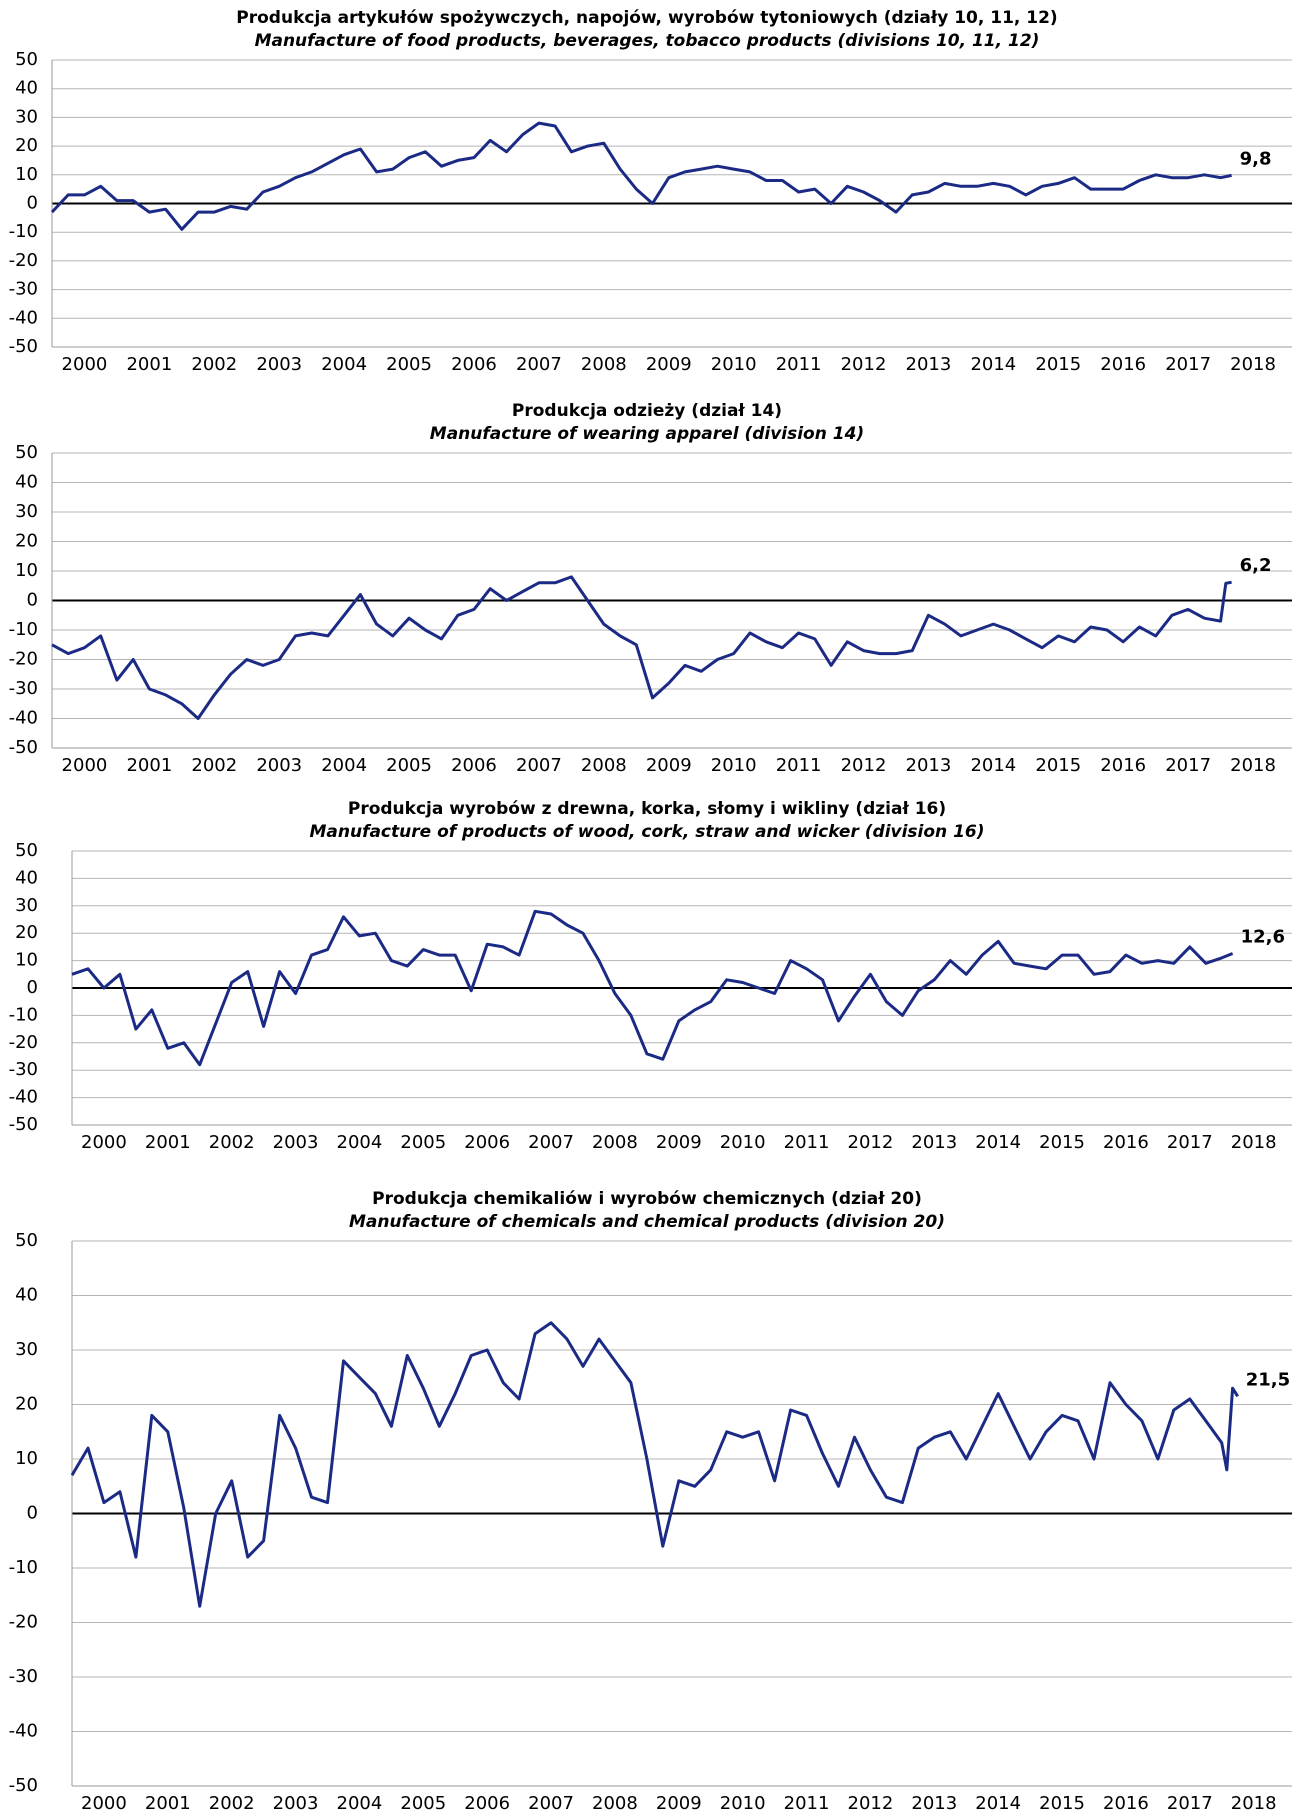 This screenshot has width=1294, height=1814. I want to click on value-label: 9,8, so click(1256, 158).